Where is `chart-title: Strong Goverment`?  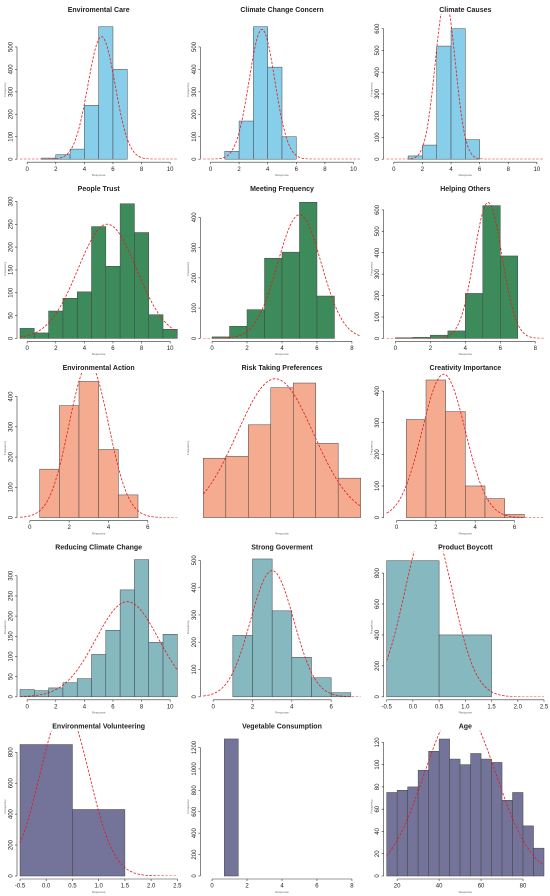
chart-title: Strong Goverment is located at coordinates (282, 547).